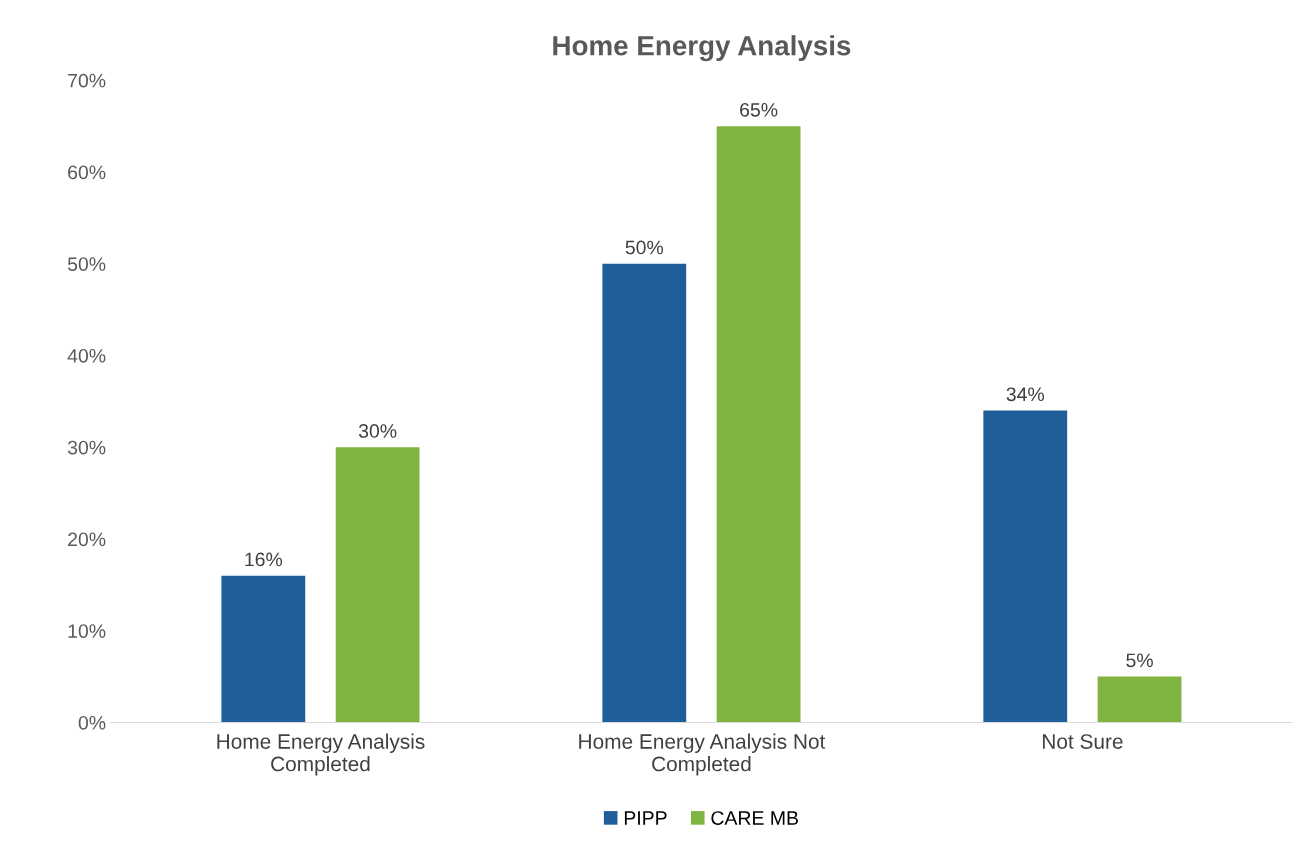  What do you see at coordinates (754, 818) in the screenshot?
I see `legend-label: CARE MB` at bounding box center [754, 818].